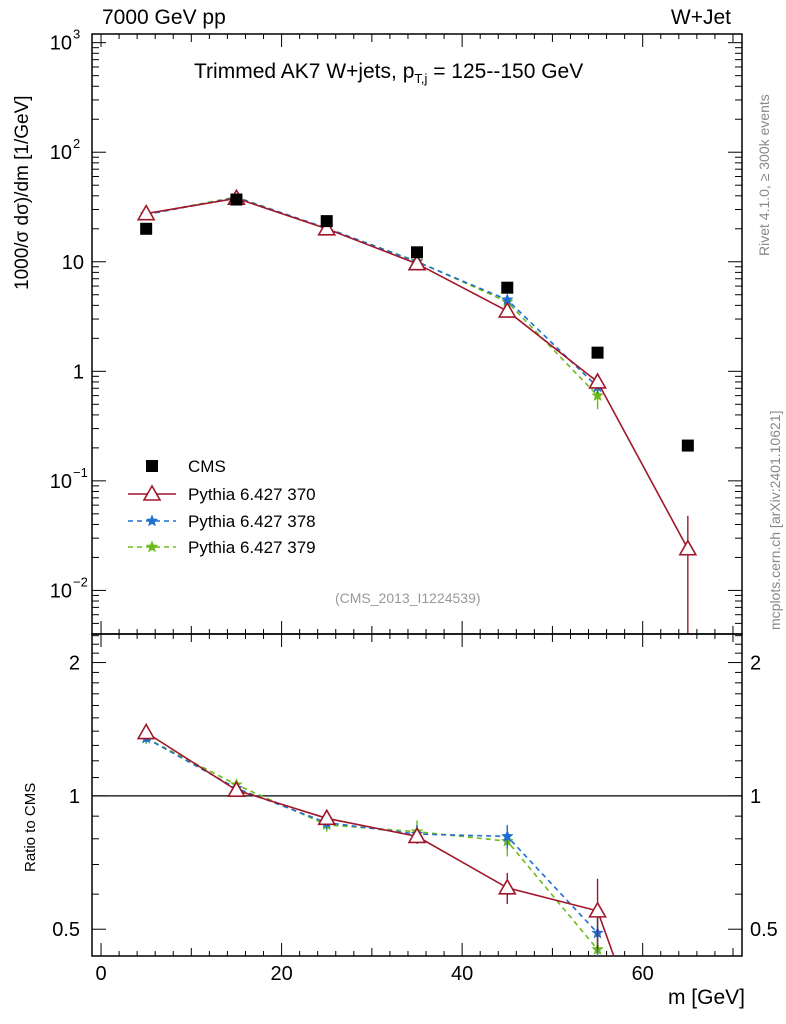 This screenshot has width=786, height=1024. Describe the element at coordinates (30, 827) in the screenshot. I see `ratio-y-axis-label: Ratio to CMS` at that location.